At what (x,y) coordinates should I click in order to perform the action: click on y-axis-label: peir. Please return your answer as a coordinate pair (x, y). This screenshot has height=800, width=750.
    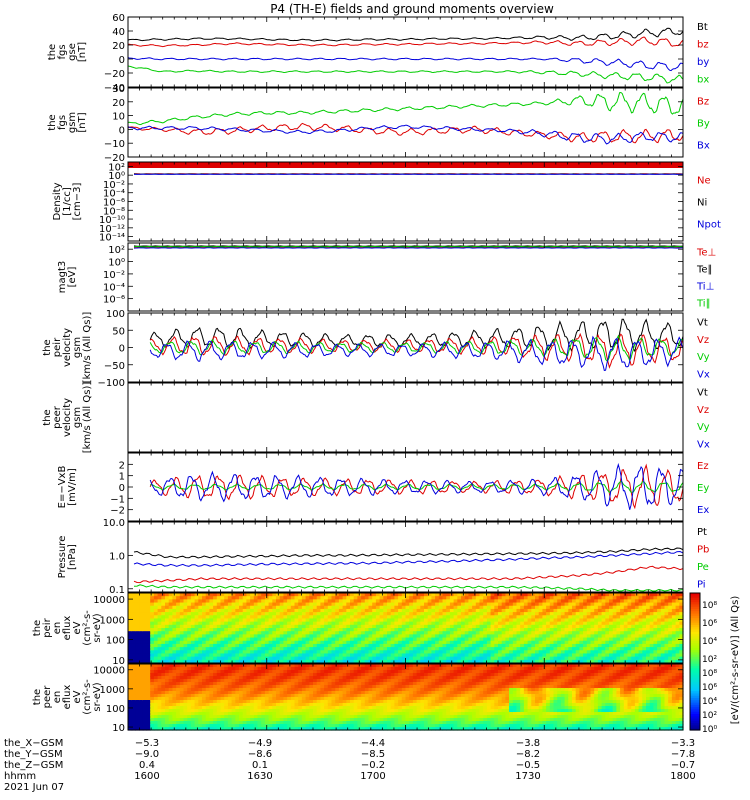
    Looking at the image, I should click on (47, 627).